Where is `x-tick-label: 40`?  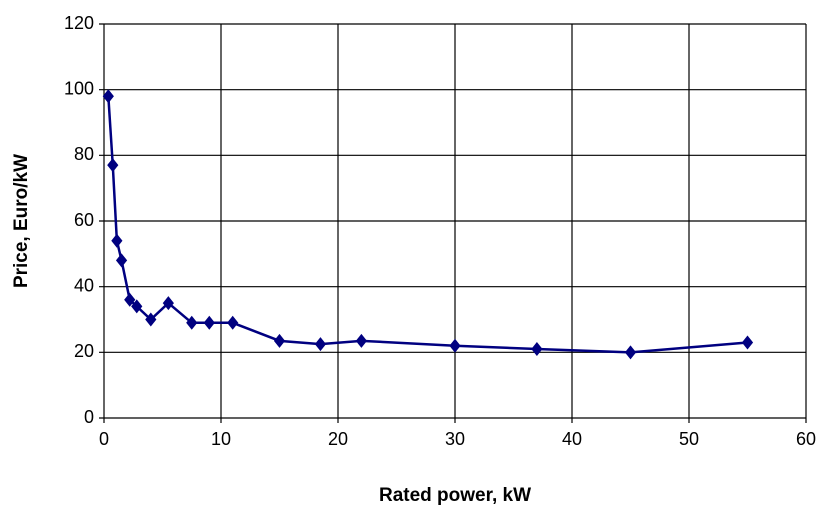
x-tick-label: 40 is located at coordinates (572, 439).